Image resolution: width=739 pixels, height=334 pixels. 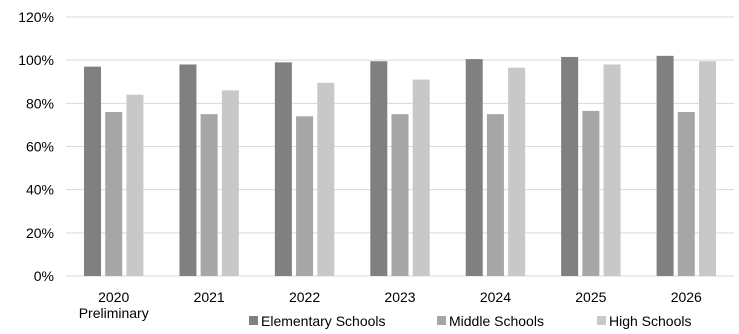 I want to click on legend-label: Middle Schools, so click(x=496, y=321).